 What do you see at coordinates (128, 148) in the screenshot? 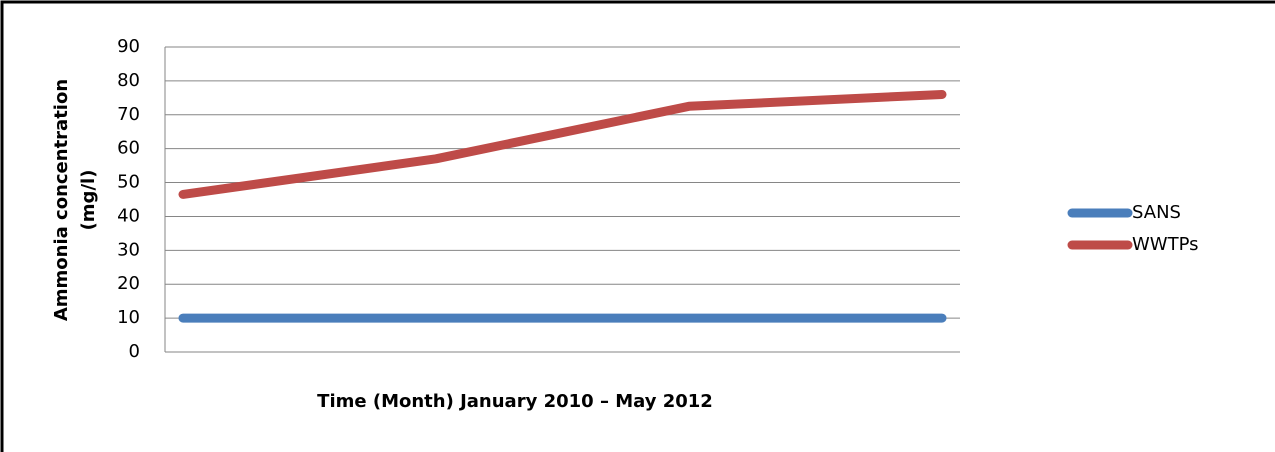
I see `y-tick-label: 60` at bounding box center [128, 148].